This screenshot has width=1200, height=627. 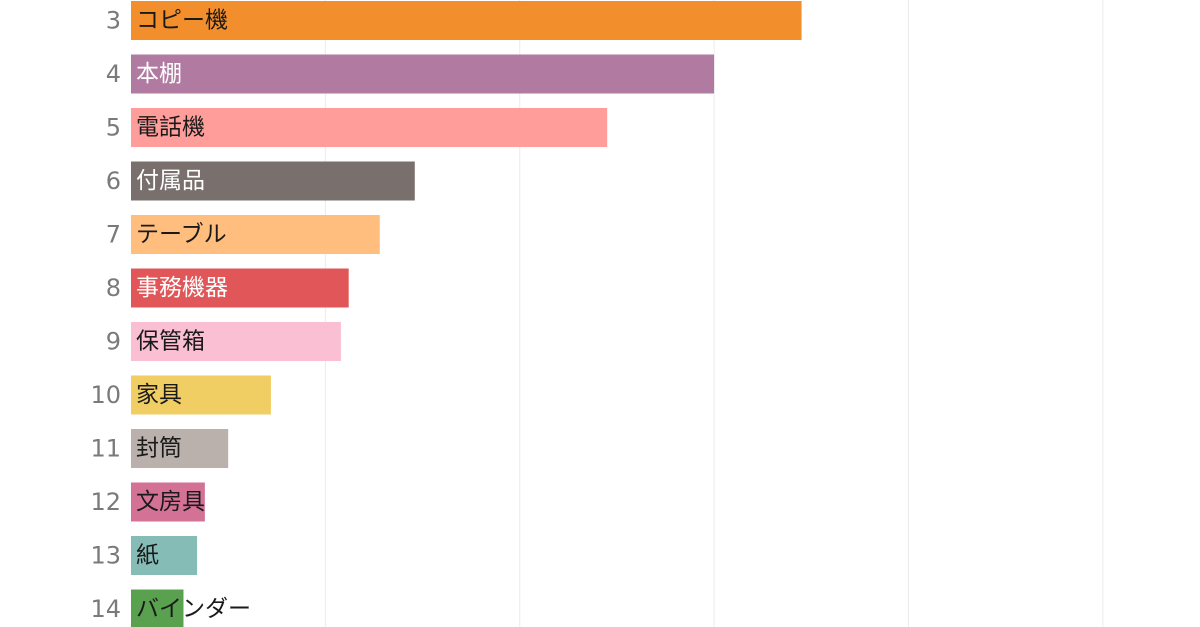 I want to click on rank-label: 14, so click(x=105, y=609).